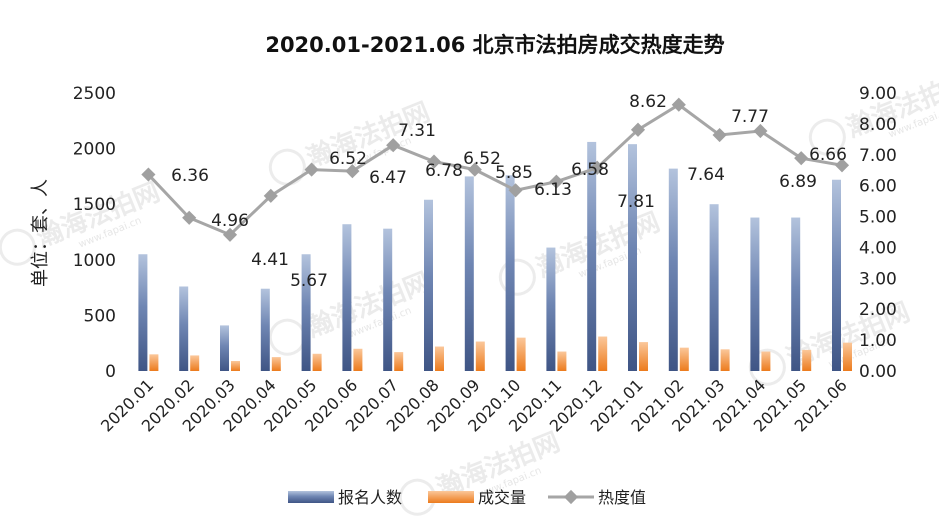  I want to click on legend-label: 热度值, so click(622, 497).